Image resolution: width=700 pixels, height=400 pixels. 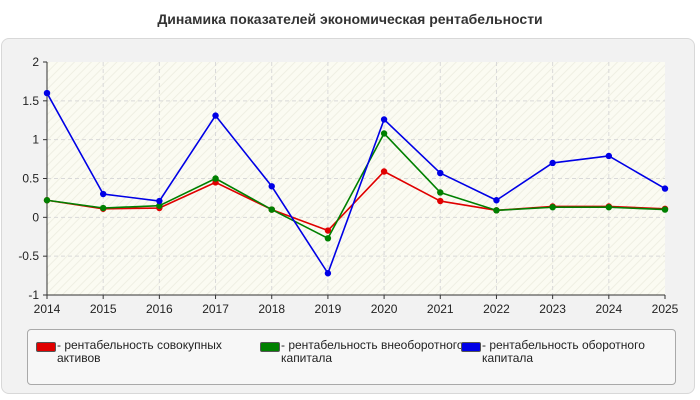 I want to click on y-tick-label: 1.5, so click(x=30, y=101).